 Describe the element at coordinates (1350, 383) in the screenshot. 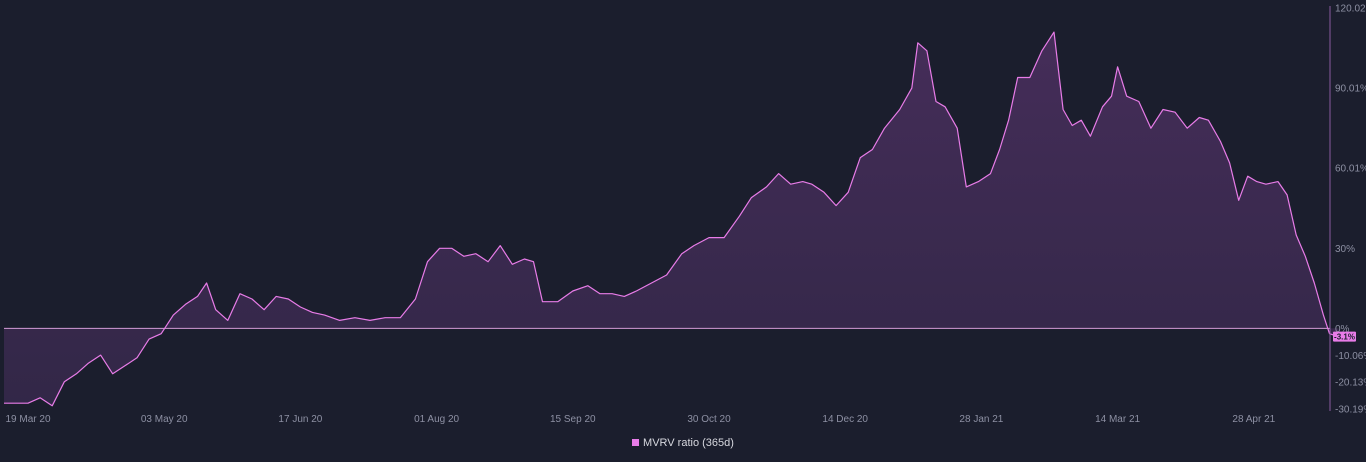

I see `y-tick-label: -20.13%` at that location.